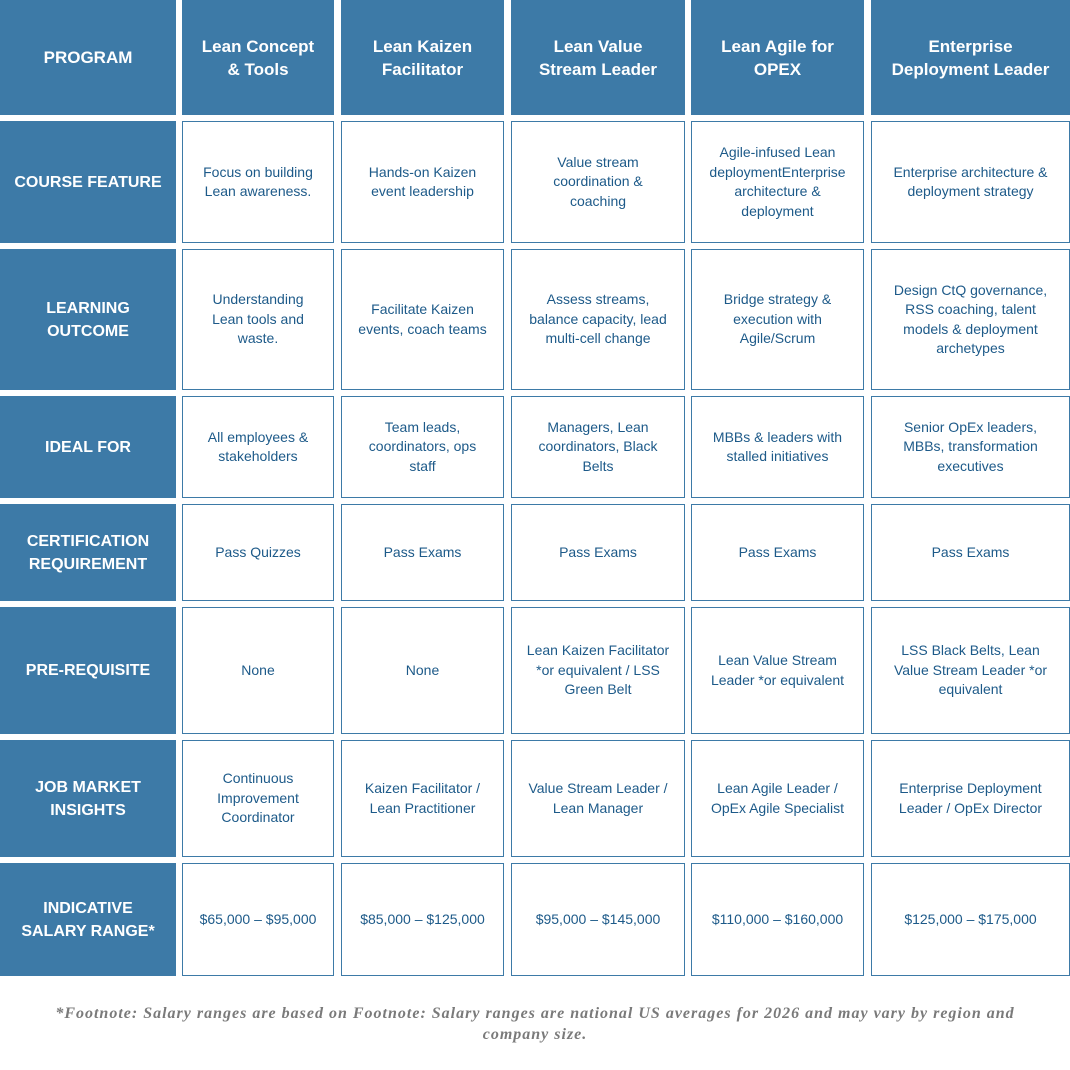 The height and width of the screenshot is (1070, 1070). Describe the element at coordinates (88, 182) in the screenshot. I see `row-label: COURSE FEATURE` at that location.